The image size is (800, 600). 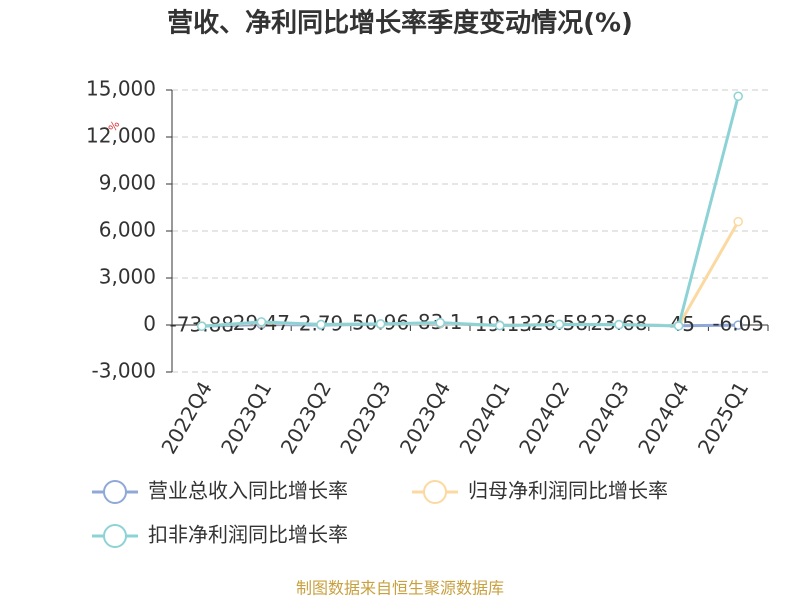 I want to click on chart-title: 营收、净利同比增长率季度变动情况(%), so click(x=400, y=23).